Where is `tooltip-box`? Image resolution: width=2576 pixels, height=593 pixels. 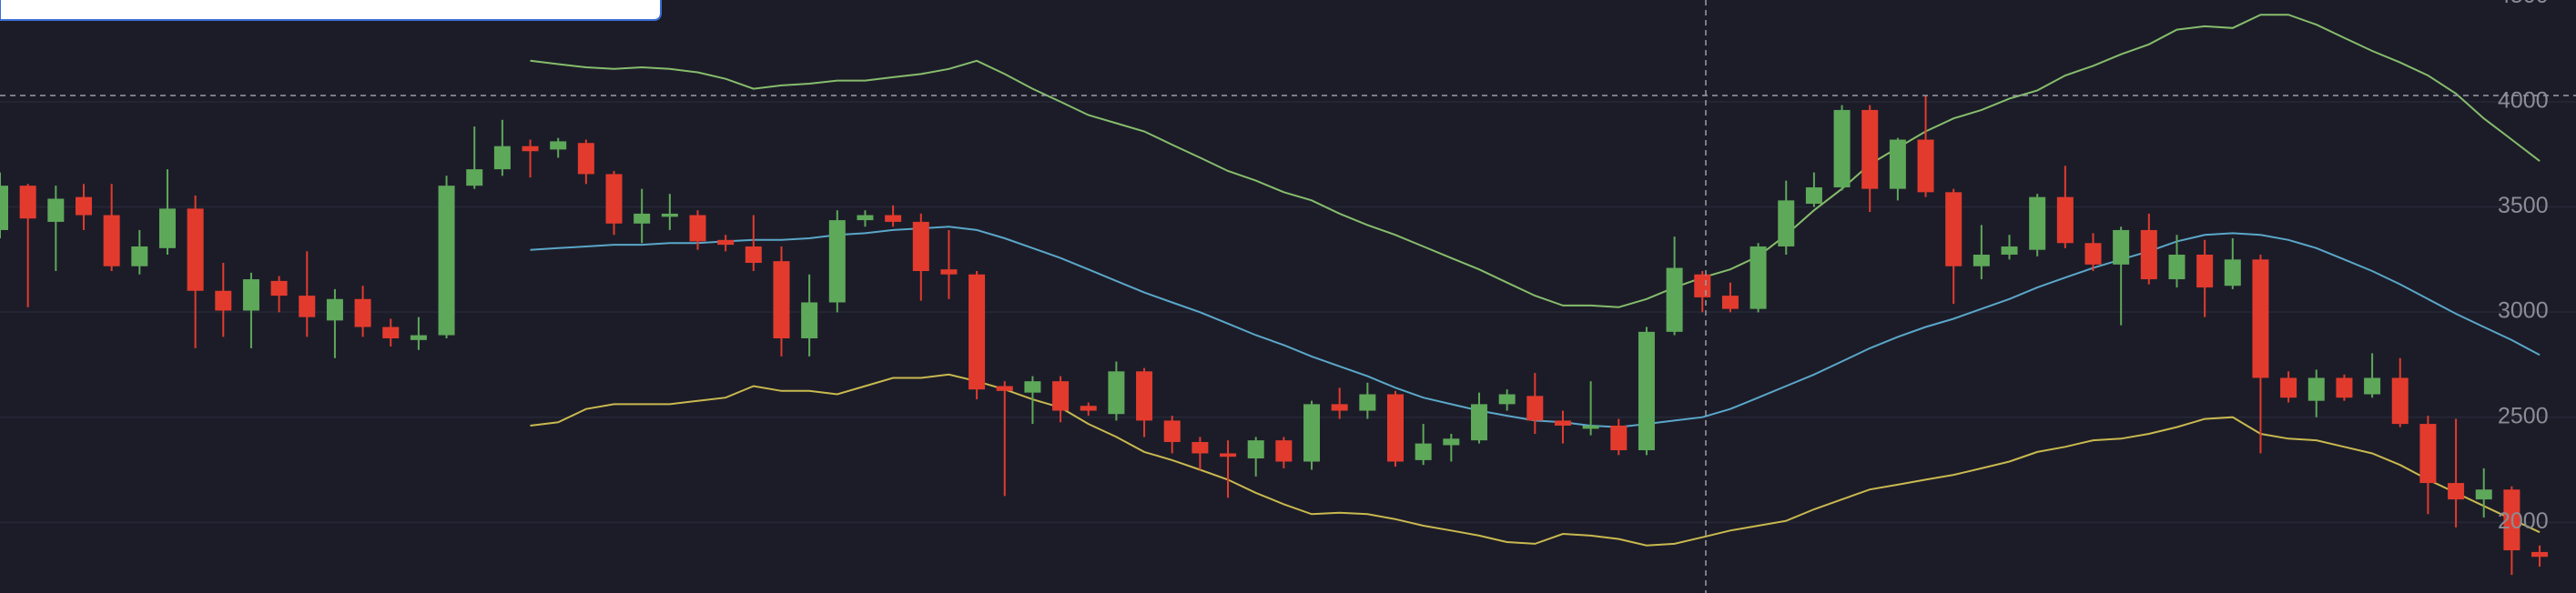 tooltip-box is located at coordinates (331, 10).